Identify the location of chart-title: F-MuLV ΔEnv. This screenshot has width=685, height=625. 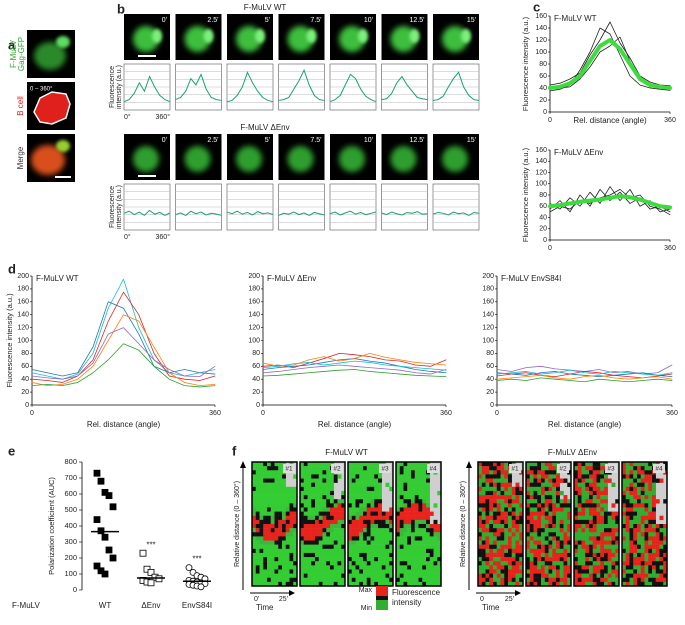
(291, 278).